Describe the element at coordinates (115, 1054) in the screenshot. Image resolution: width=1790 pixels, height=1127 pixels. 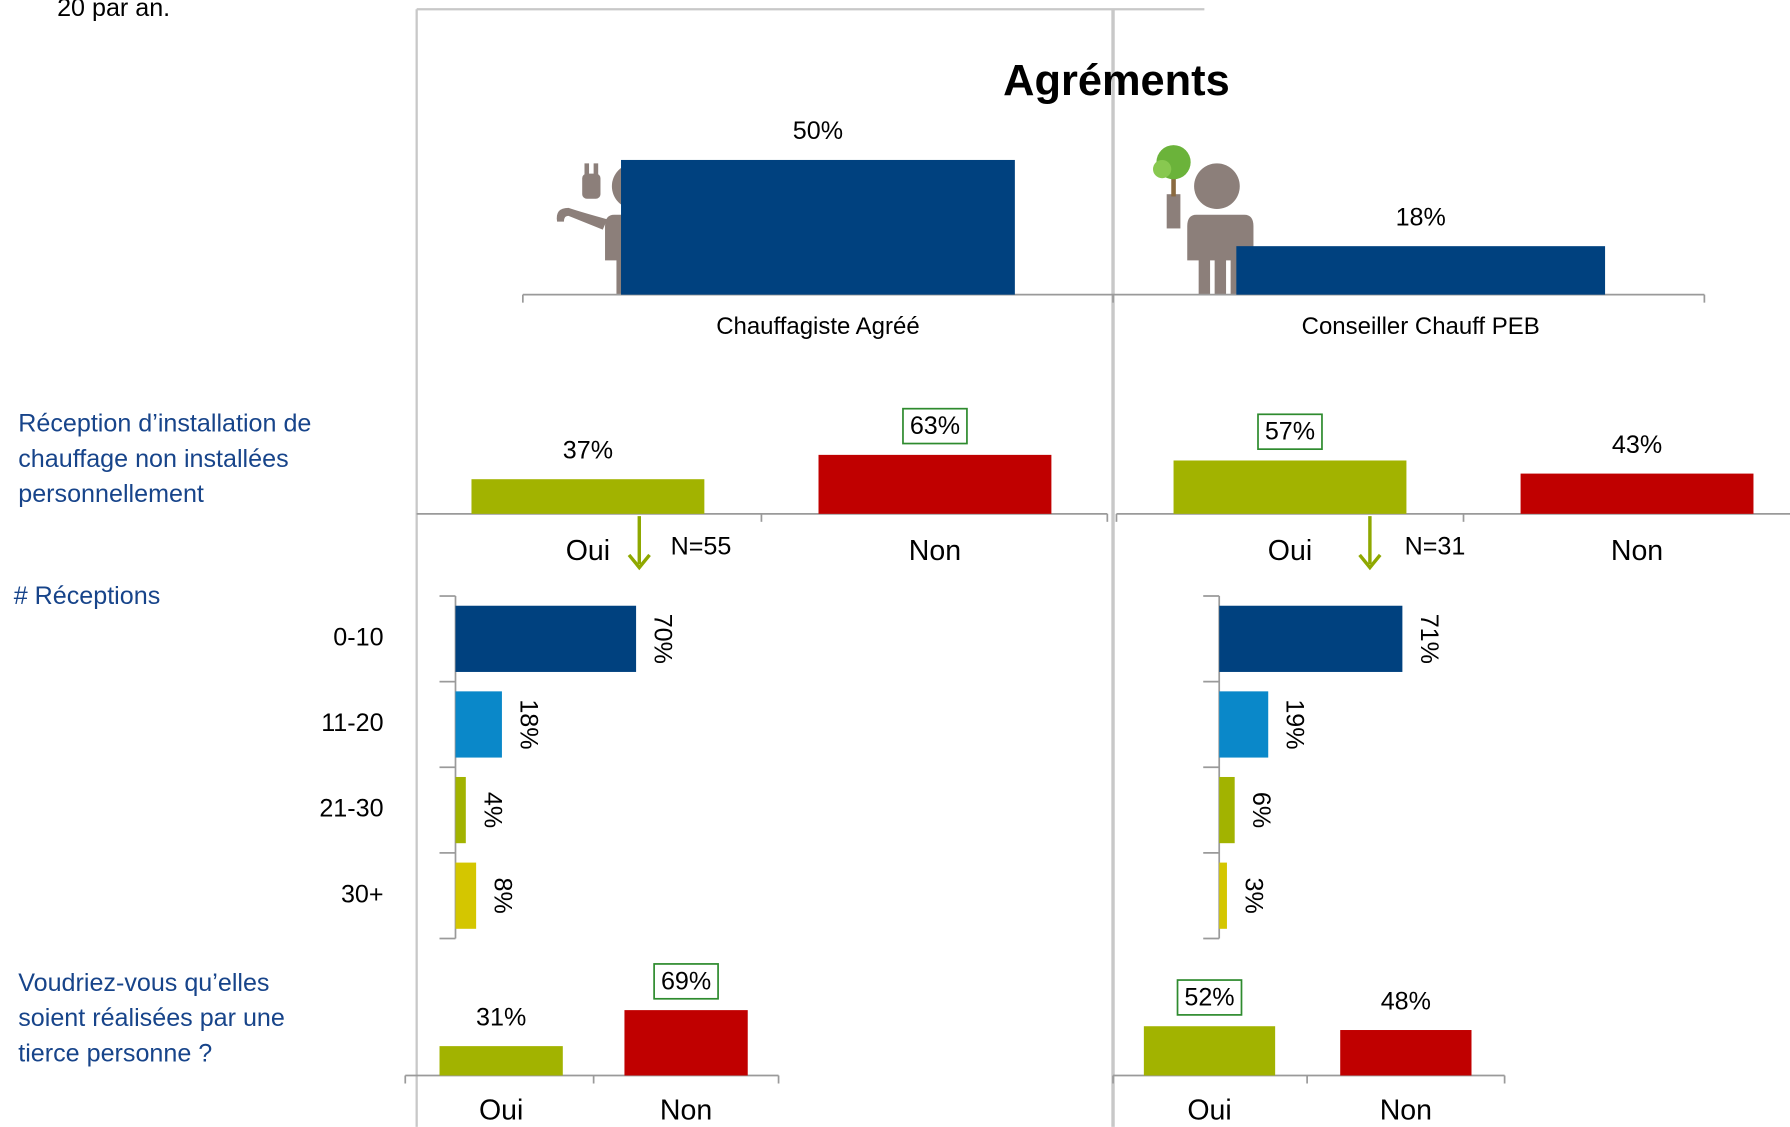
I see `question: tierce personne ?` at that location.